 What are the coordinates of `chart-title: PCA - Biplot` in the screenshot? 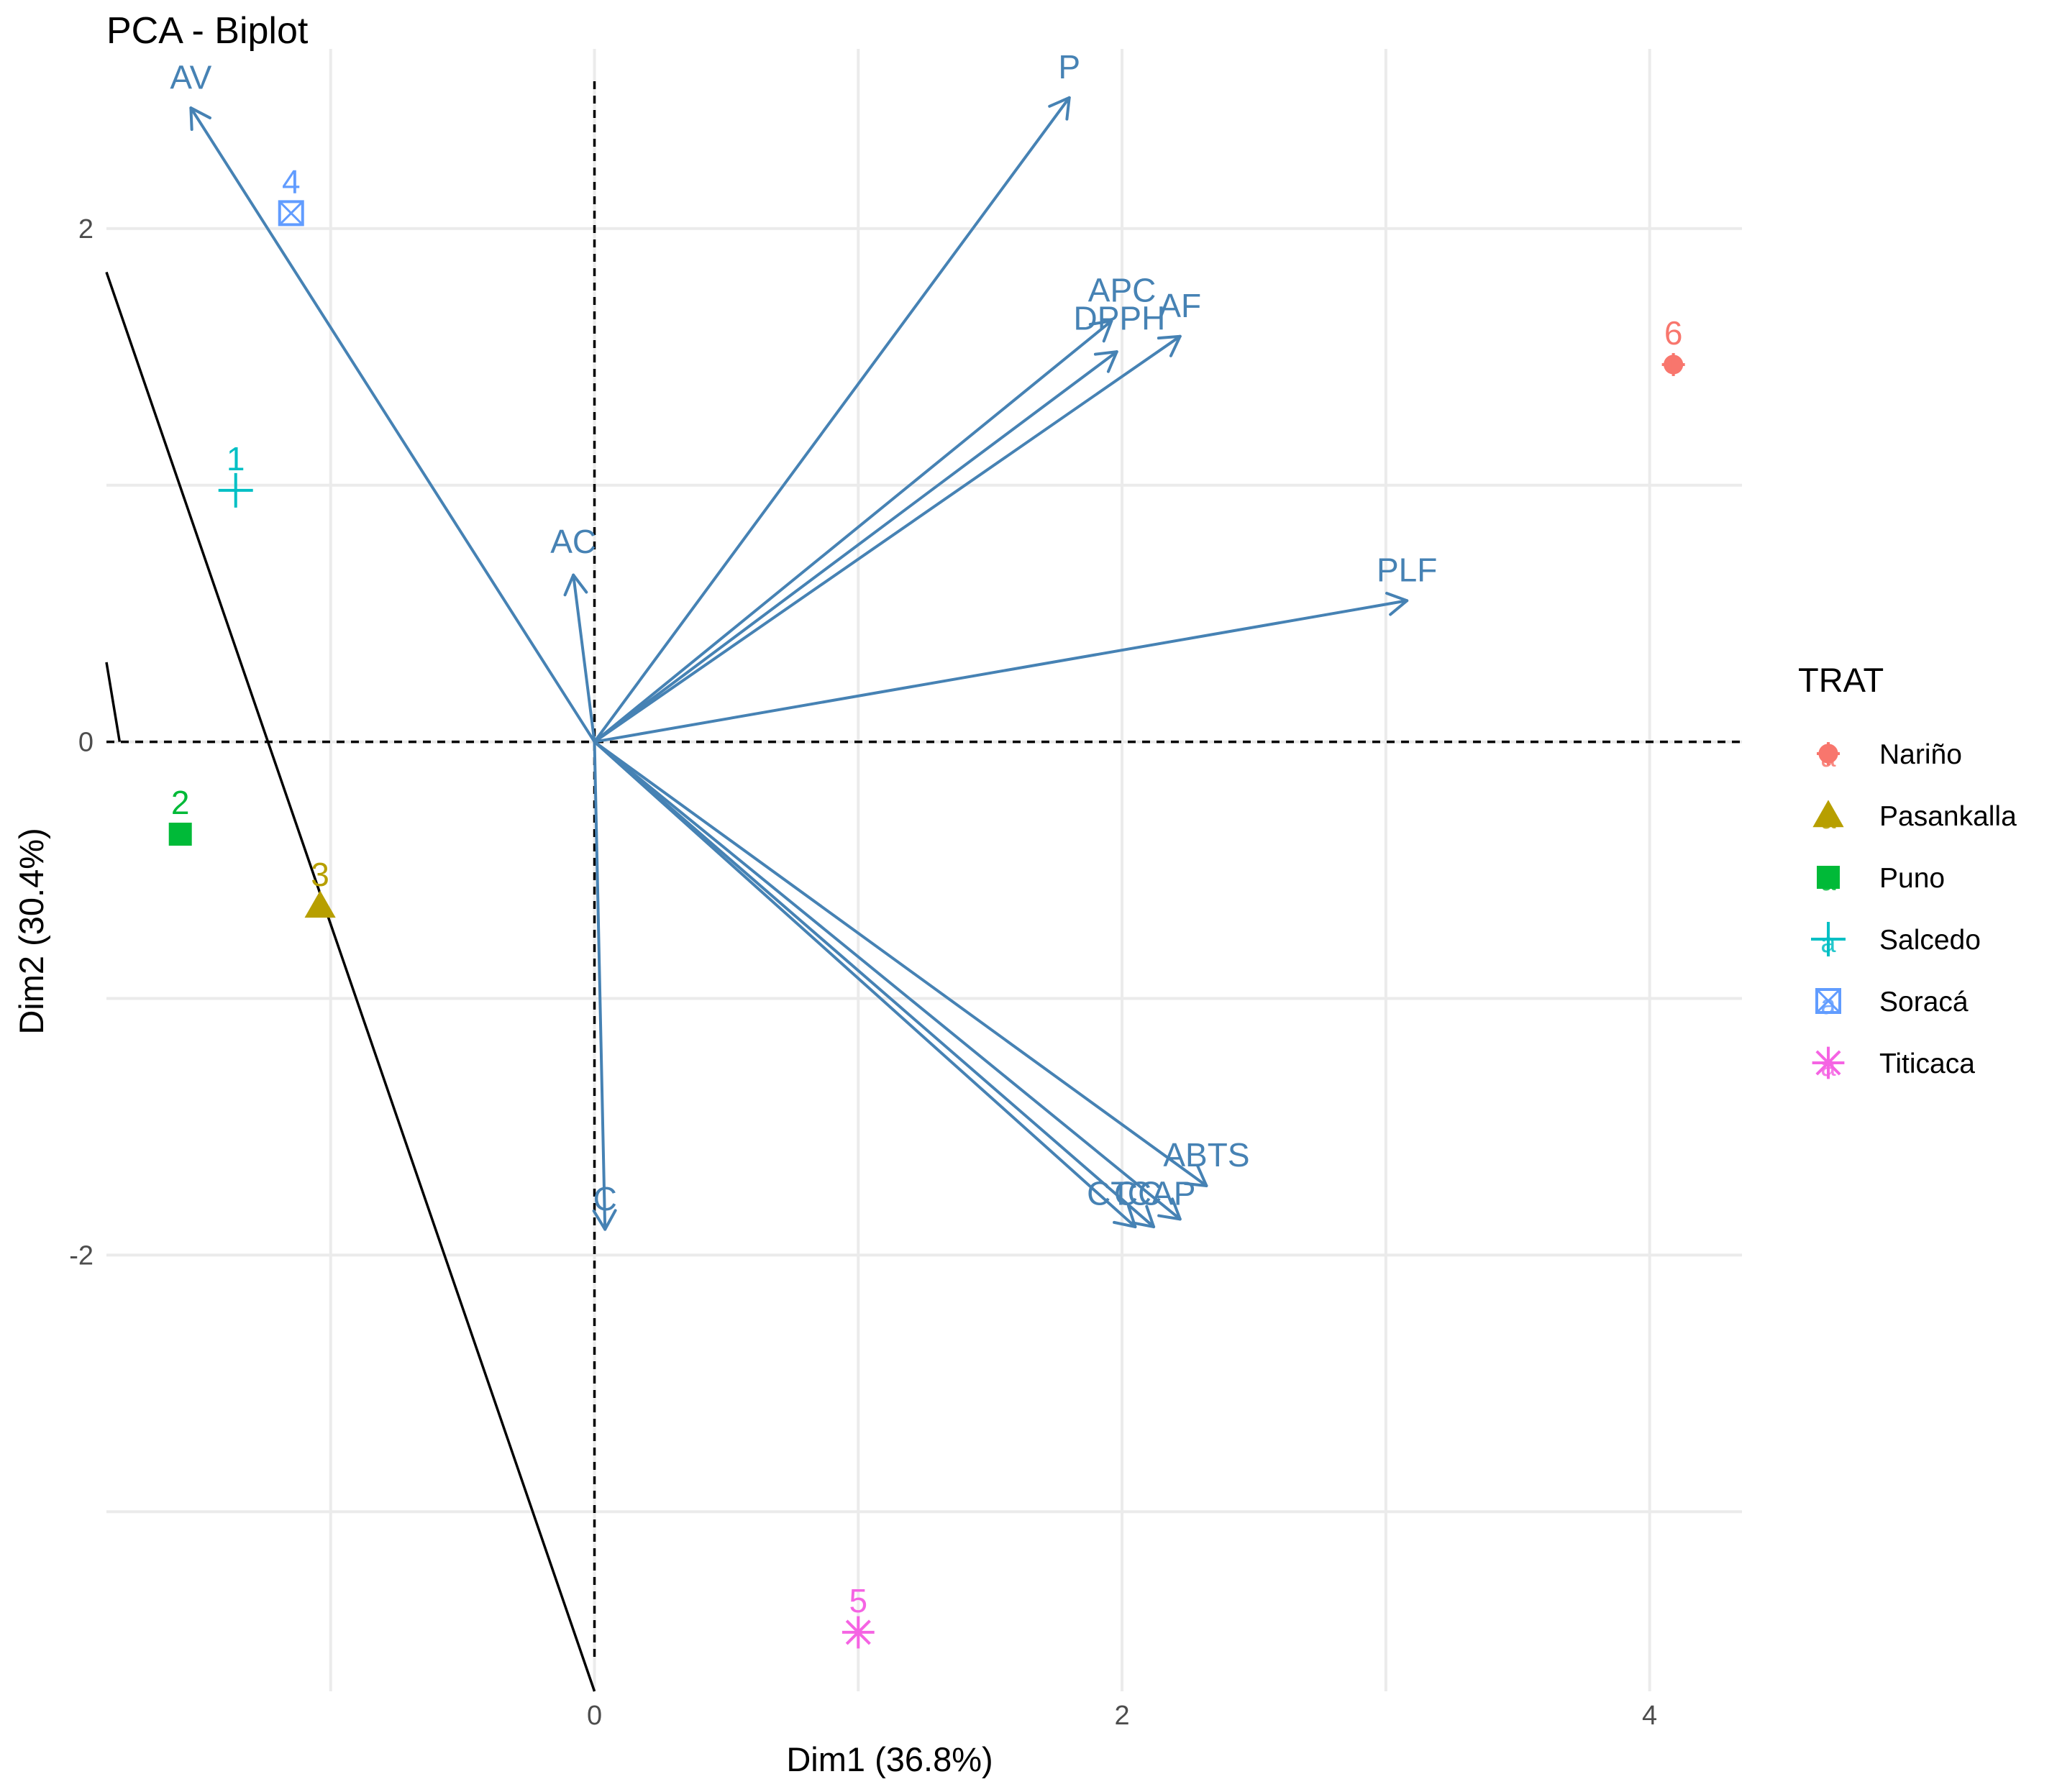 It's located at (207, 31).